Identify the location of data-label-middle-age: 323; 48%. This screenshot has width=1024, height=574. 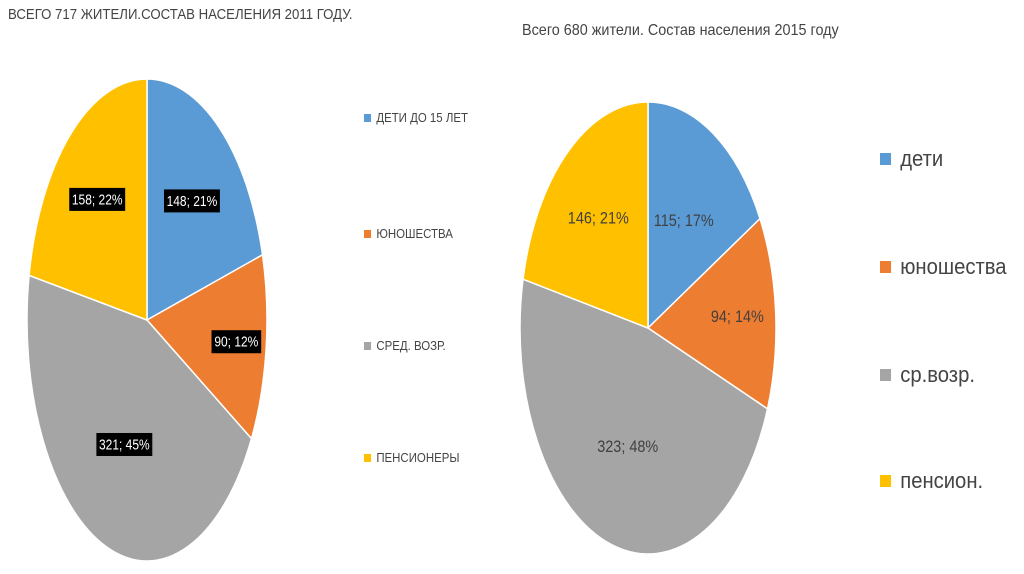
(627, 447).